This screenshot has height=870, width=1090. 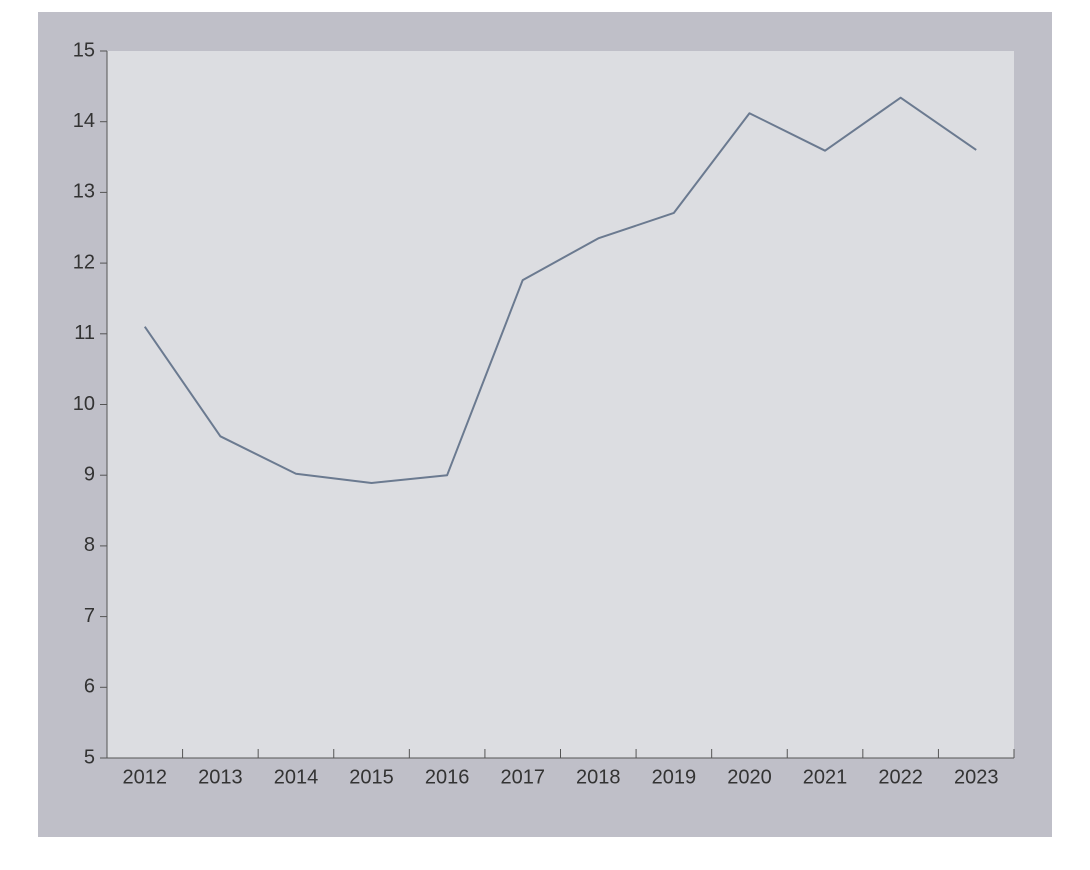 What do you see at coordinates (84, 404) in the screenshot?
I see `y-tick-label: 10` at bounding box center [84, 404].